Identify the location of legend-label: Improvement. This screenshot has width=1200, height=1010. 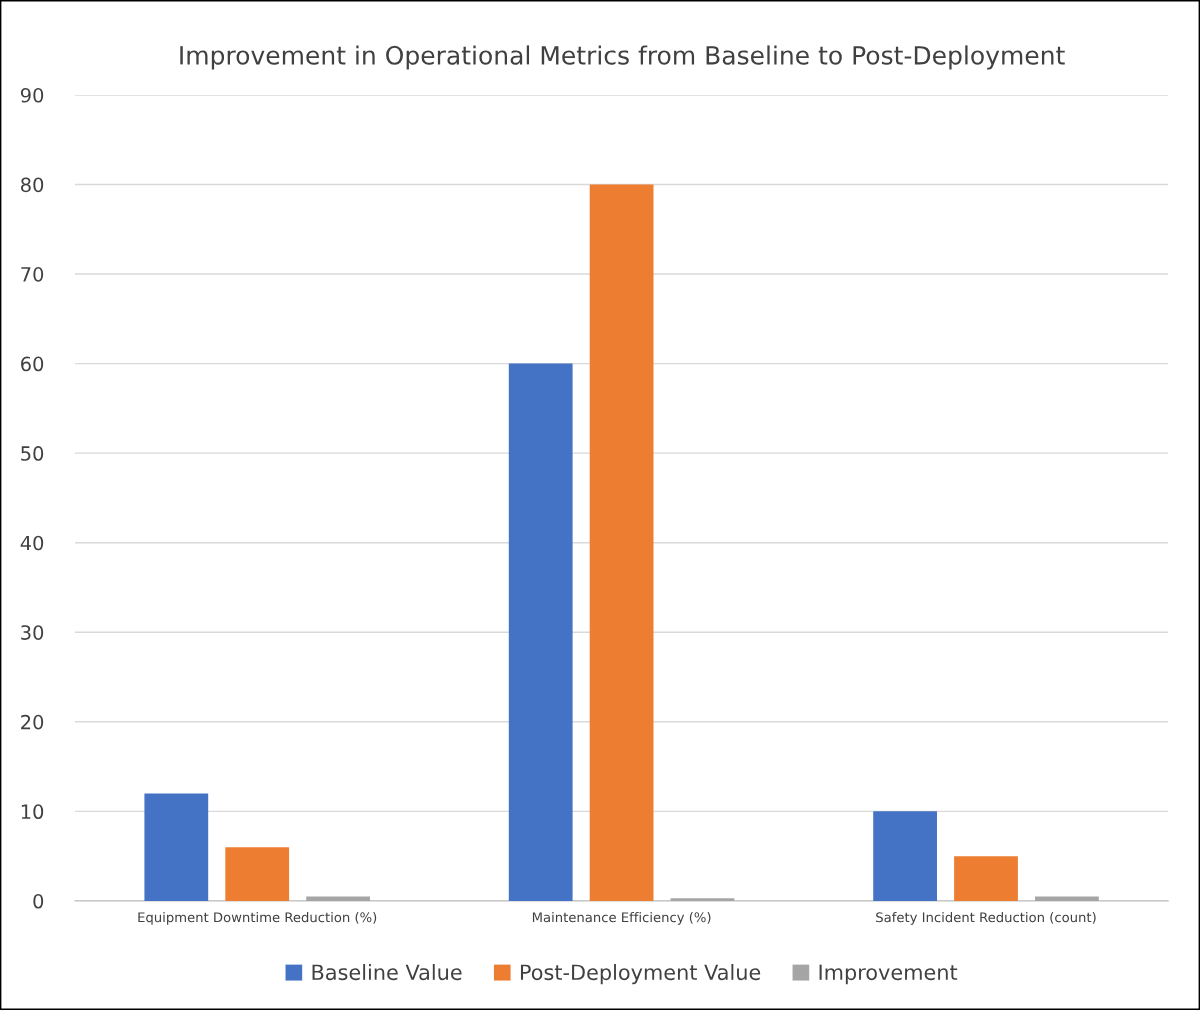
(888, 974).